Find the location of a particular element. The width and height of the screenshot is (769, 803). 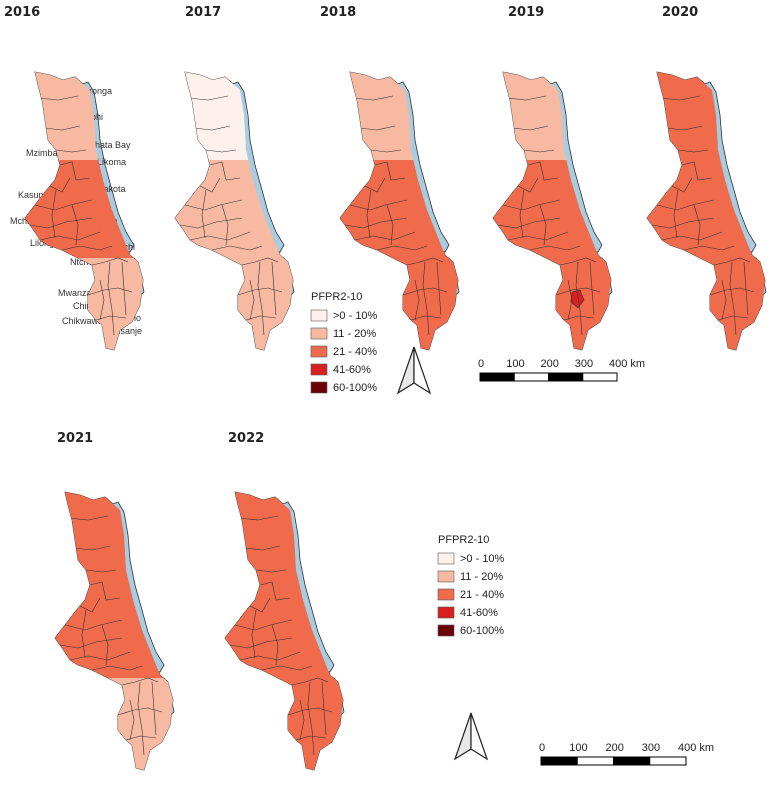

region-south is located at coordinates (399, 304).